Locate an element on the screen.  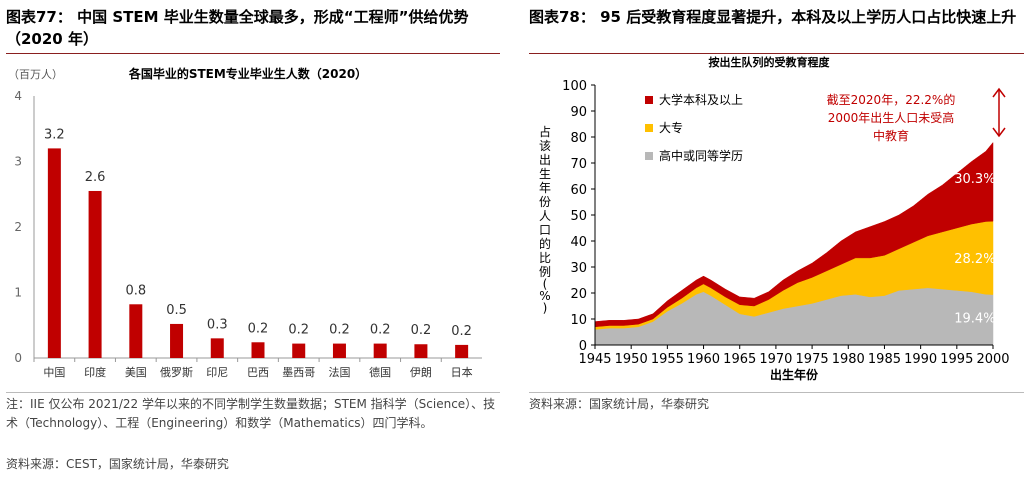
area-data-label: 30.3% is located at coordinates (974, 179).